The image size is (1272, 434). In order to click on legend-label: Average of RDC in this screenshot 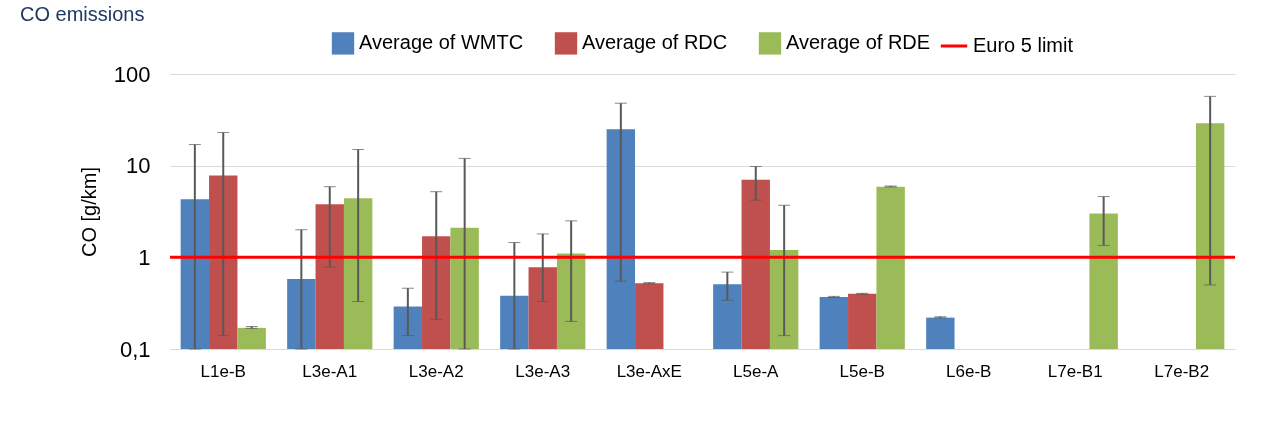, I will do `click(655, 42)`.